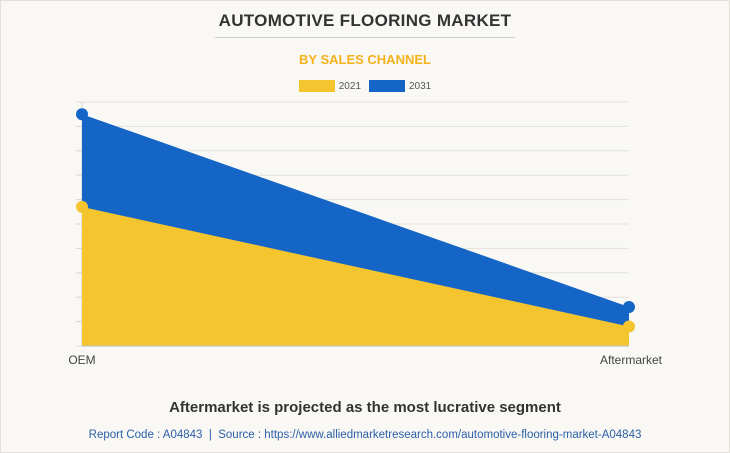 Image resolution: width=730 pixels, height=453 pixels. Describe the element at coordinates (631, 360) in the screenshot. I see `x-tick-label-aftermarket: Aftermarket` at that location.